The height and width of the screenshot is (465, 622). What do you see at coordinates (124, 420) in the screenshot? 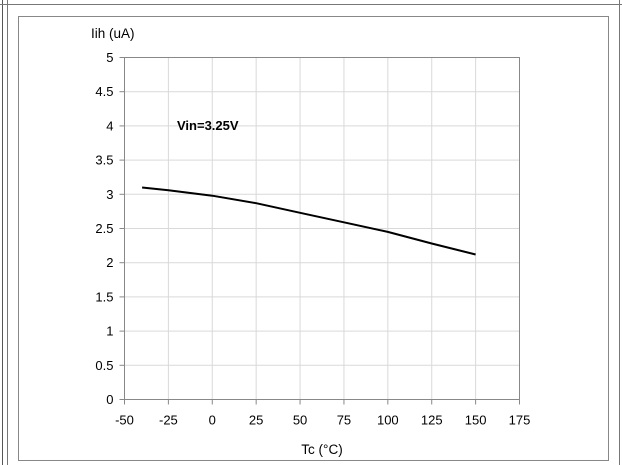
I see `x-tick-label: -50` at bounding box center [124, 420].